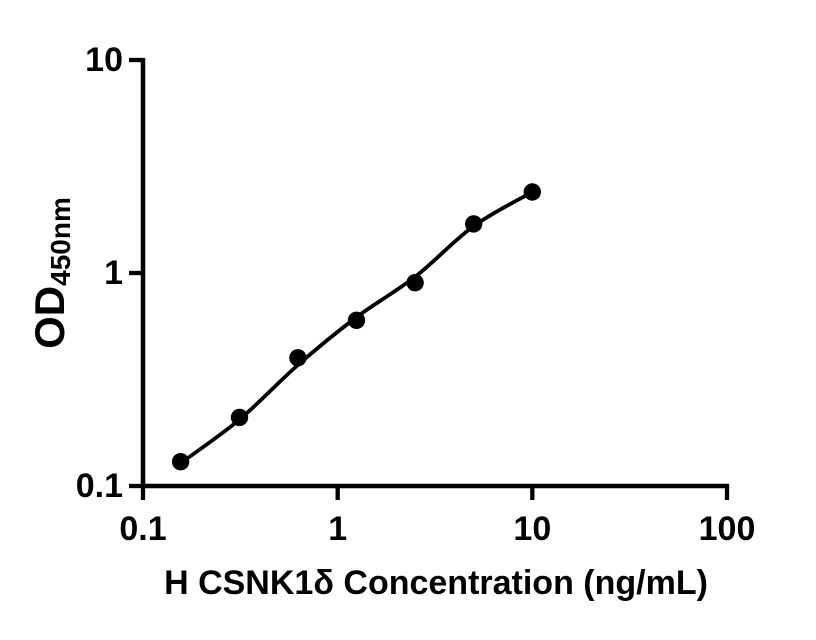  I want to click on y-tick-label: 1, so click(113, 273).